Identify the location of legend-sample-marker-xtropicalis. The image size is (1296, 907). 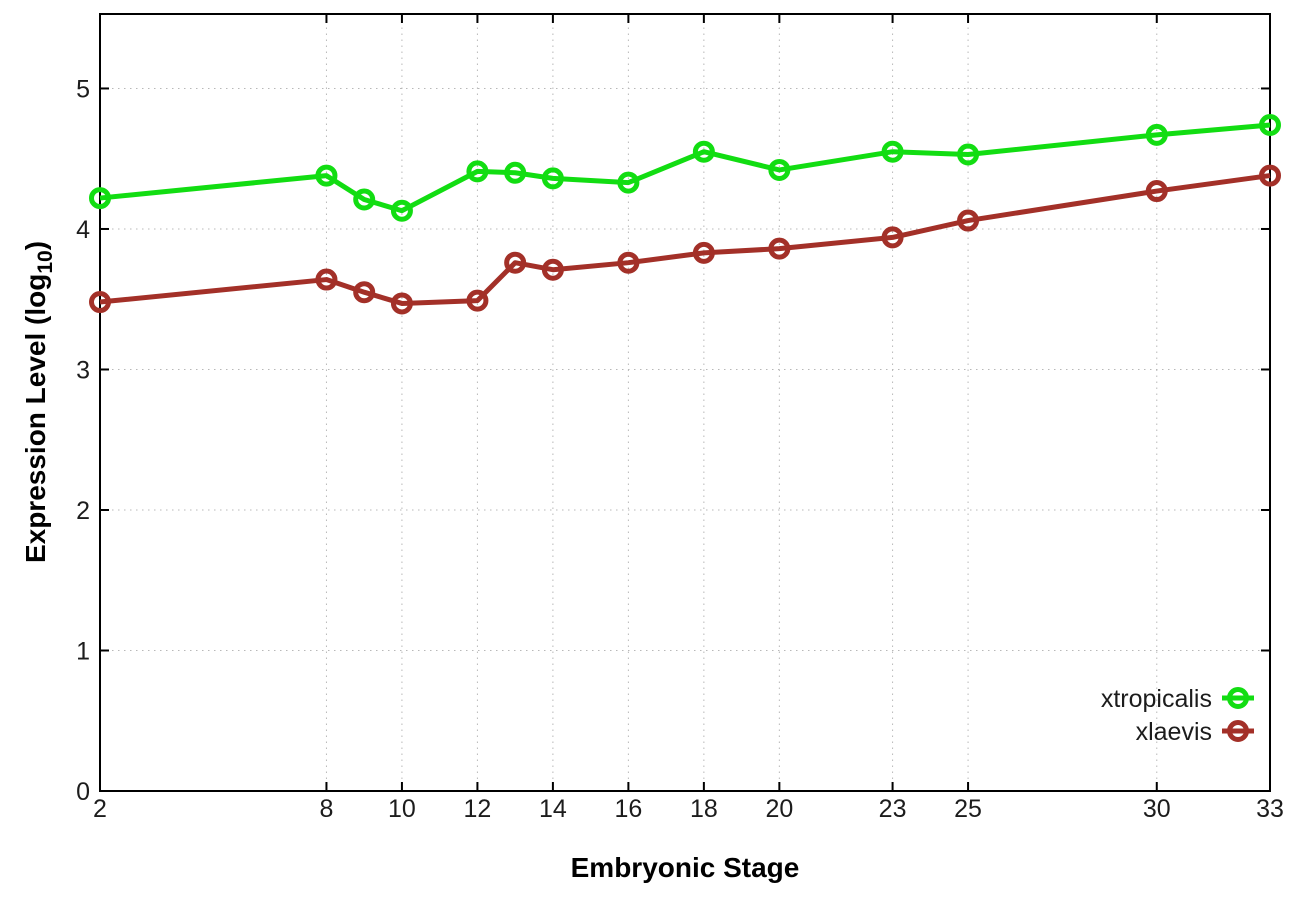
(1238, 698).